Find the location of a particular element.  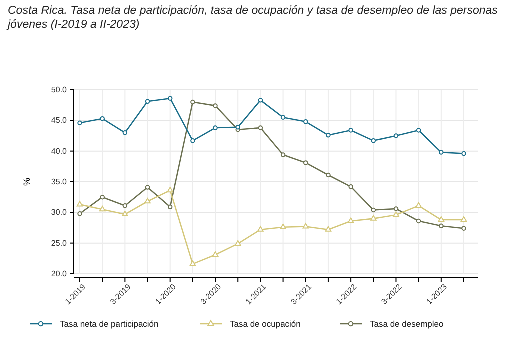

y-tick-label: 30.0 is located at coordinates (59, 213).